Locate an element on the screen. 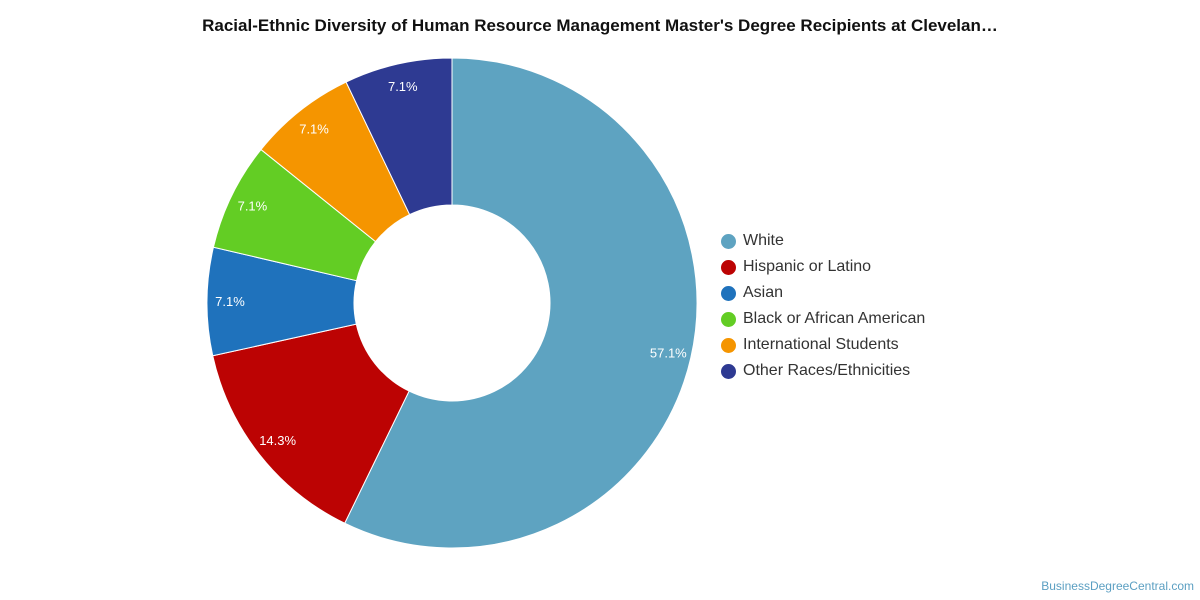  legend-label-other-races-ethnicities: Other Races/Ethnicities is located at coordinates (827, 370).